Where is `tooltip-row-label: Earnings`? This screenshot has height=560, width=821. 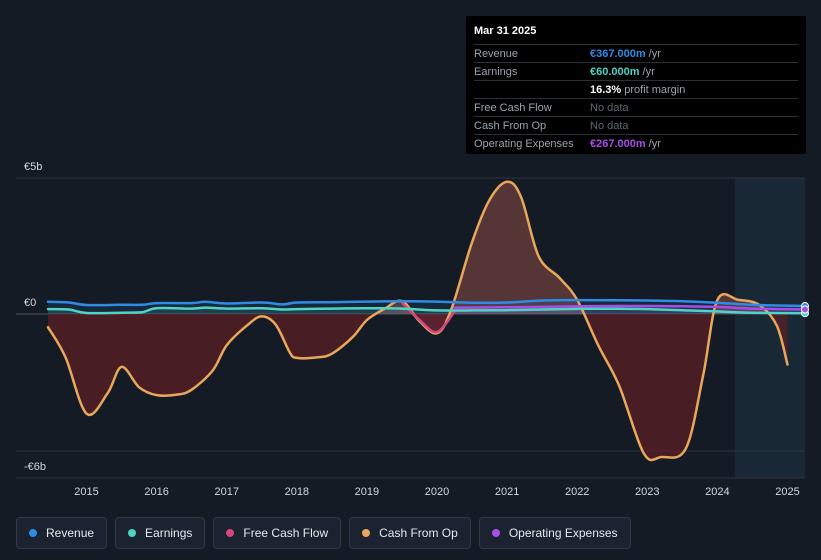 tooltip-row-label: Earnings is located at coordinates (496, 71).